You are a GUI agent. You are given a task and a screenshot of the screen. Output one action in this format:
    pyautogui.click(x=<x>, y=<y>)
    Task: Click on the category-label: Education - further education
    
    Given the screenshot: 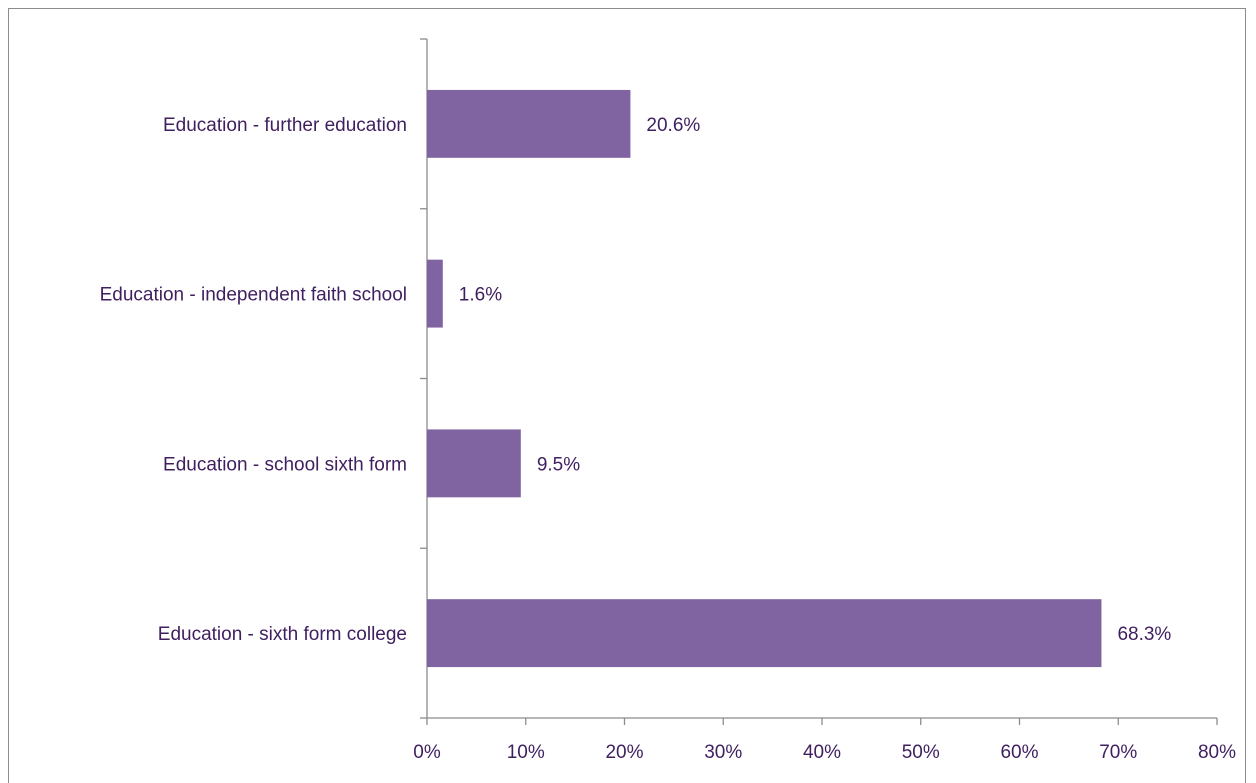 What is the action you would take?
    pyautogui.click(x=285, y=125)
    